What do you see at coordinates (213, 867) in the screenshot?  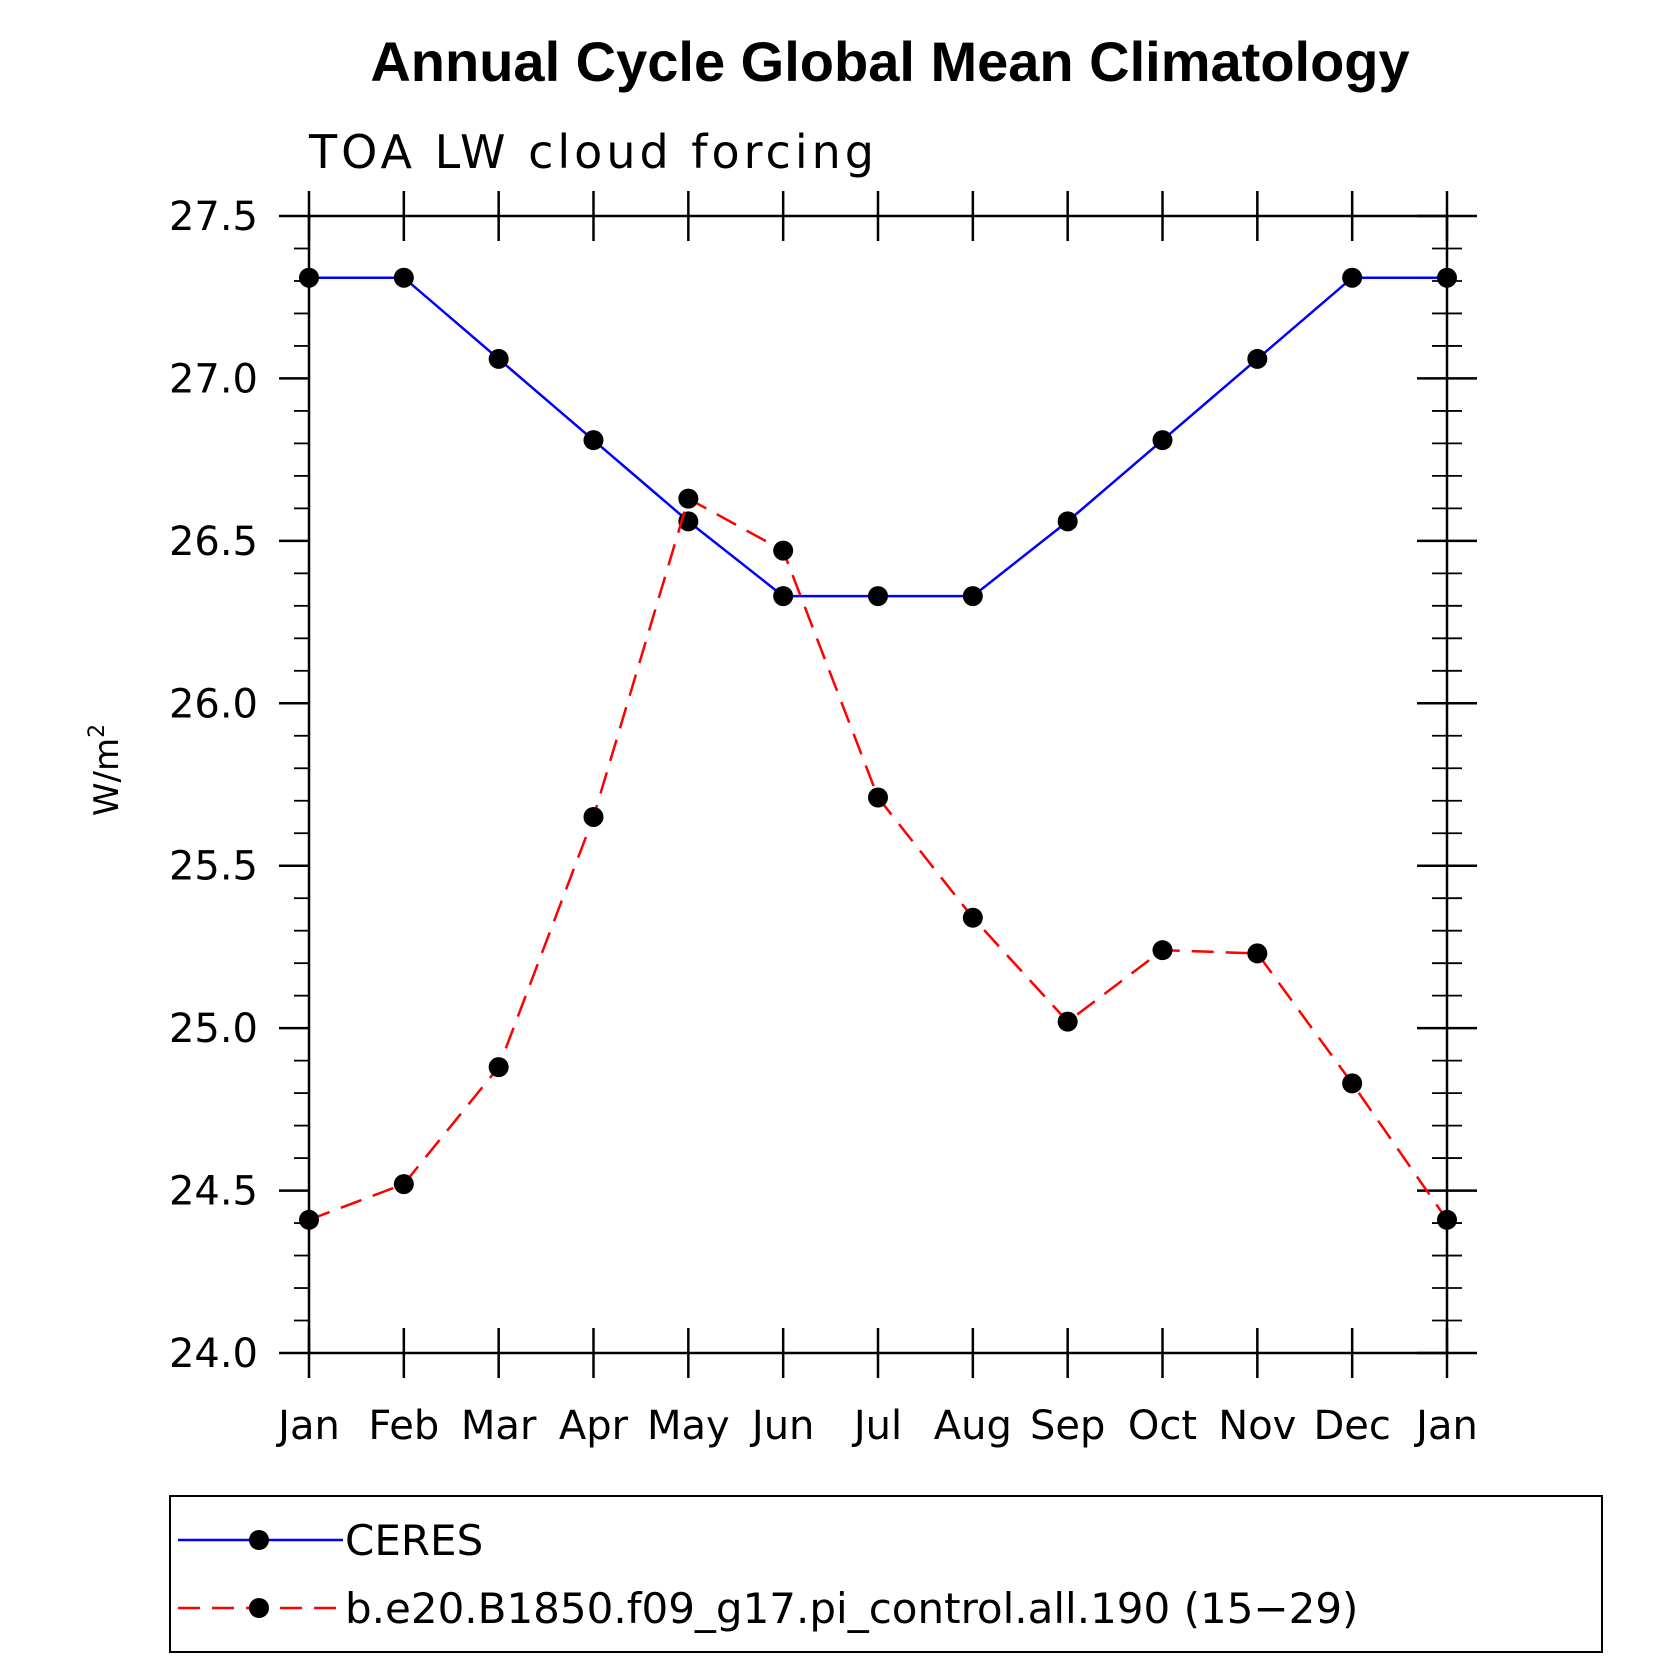 I see `y-tick-label: 25.5` at bounding box center [213, 867].